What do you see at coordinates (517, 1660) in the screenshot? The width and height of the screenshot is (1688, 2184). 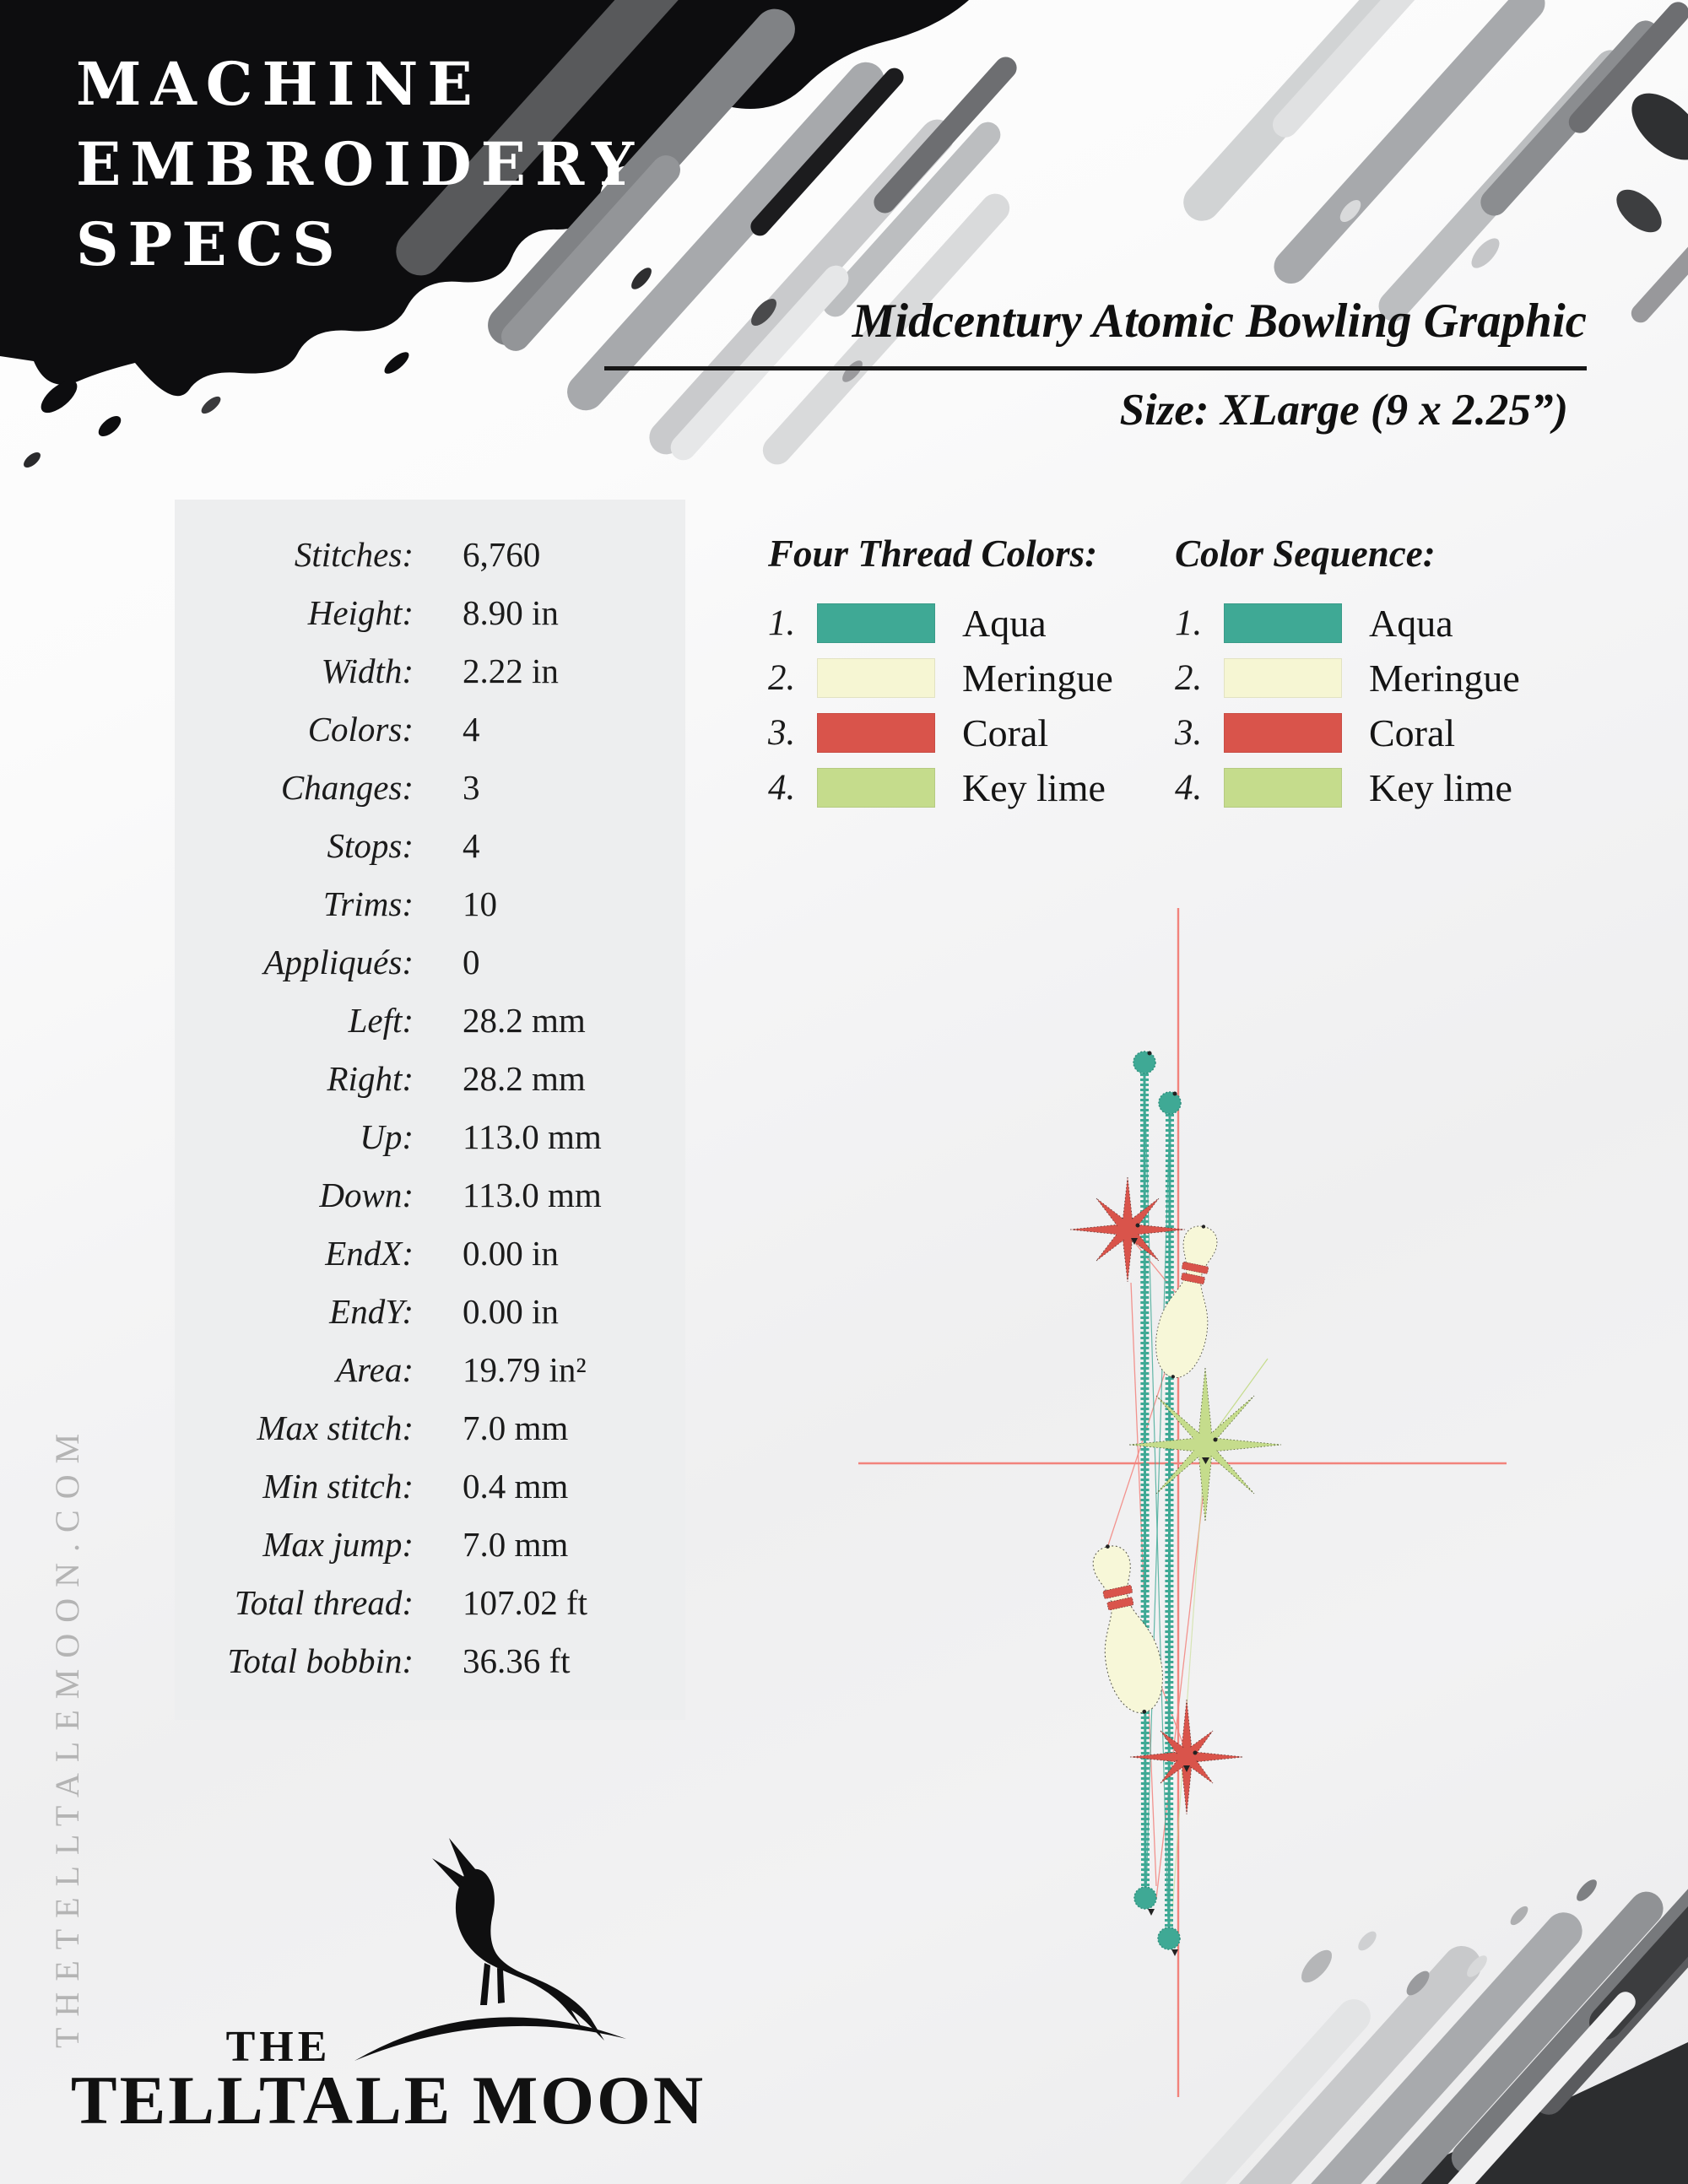 I see `spec-value: 36.36 ft` at bounding box center [517, 1660].